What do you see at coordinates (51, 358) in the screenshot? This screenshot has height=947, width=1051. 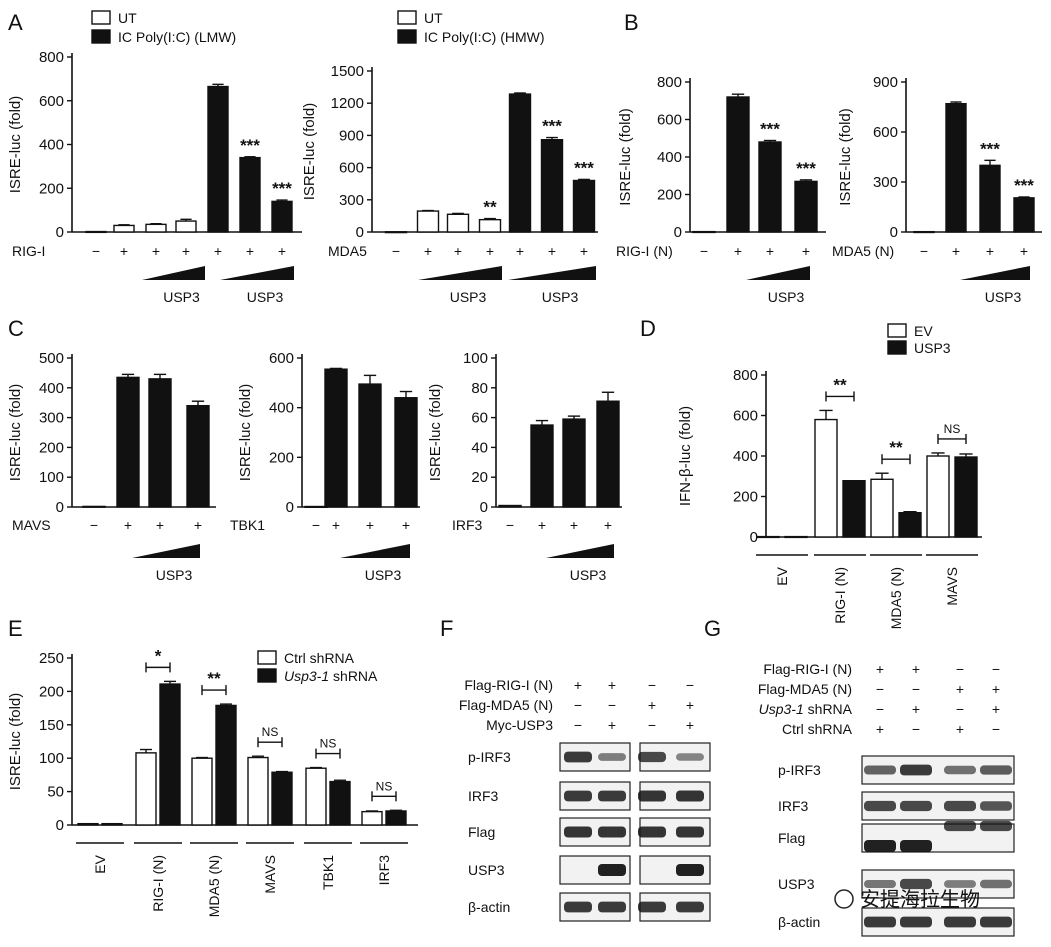 I see `chart-c1-ytick-label: 500` at bounding box center [51, 358].